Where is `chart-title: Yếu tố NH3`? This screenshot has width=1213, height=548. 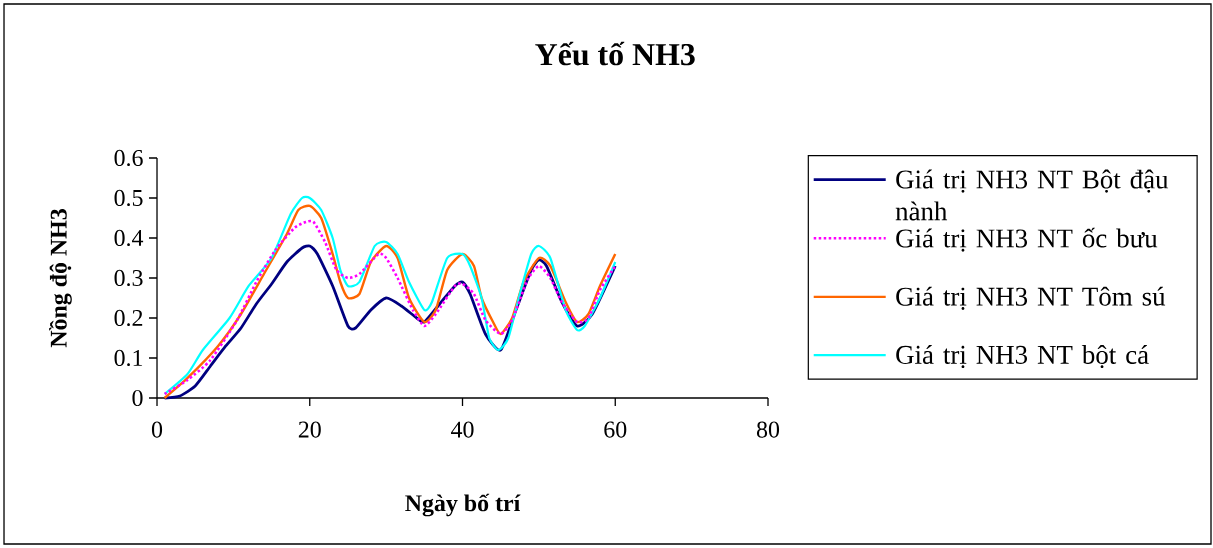 chart-title: Yếu tố NH3 is located at coordinates (615, 53).